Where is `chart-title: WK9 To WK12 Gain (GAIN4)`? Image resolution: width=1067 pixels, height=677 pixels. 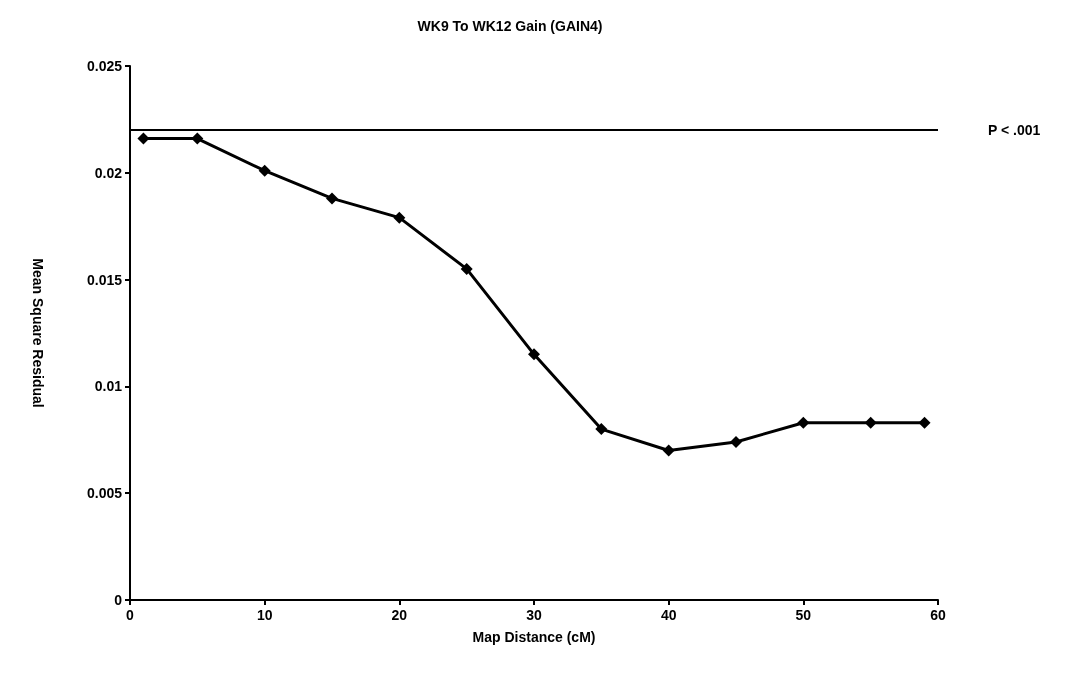
chart-title: WK9 To WK12 Gain (GAIN4) is located at coordinates (510, 26).